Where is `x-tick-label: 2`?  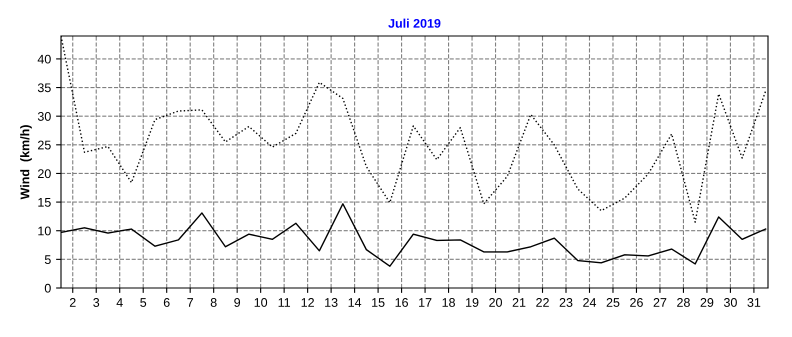 x-tick-label: 2 is located at coordinates (73, 302).